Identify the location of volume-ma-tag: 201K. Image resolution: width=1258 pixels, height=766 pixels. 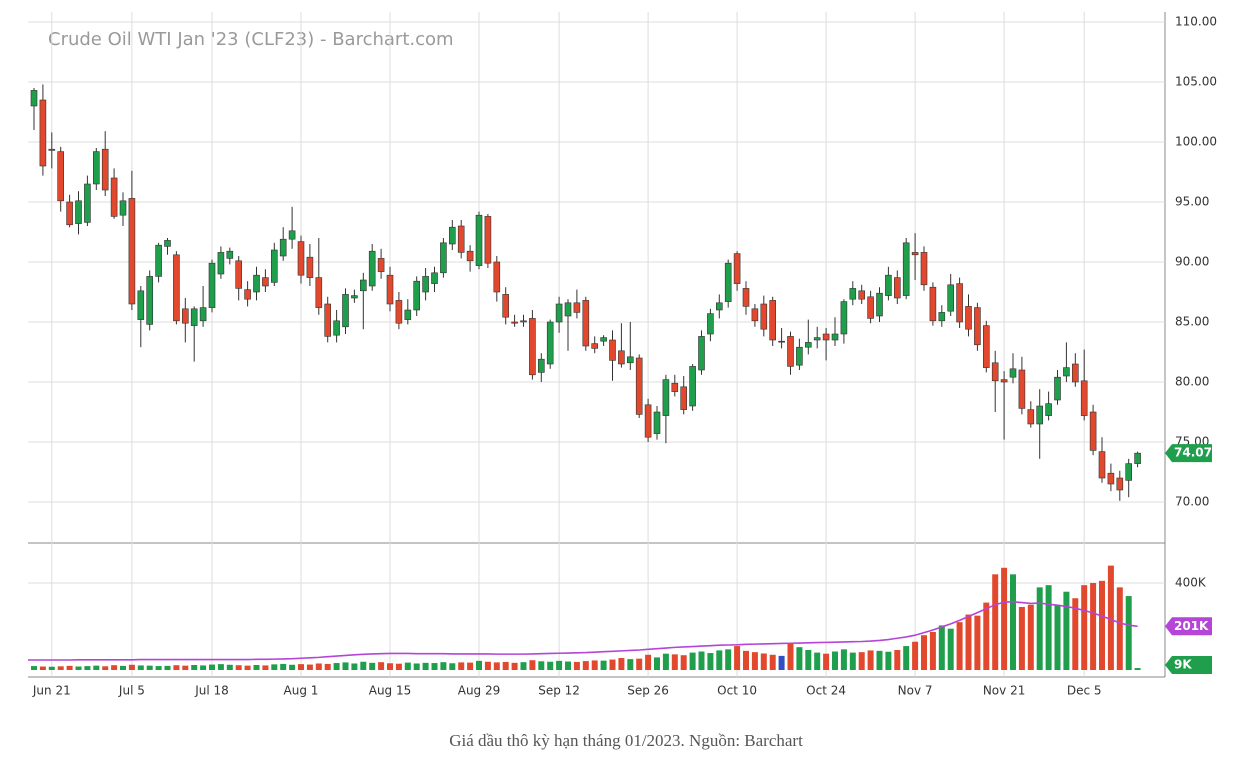
(1191, 626).